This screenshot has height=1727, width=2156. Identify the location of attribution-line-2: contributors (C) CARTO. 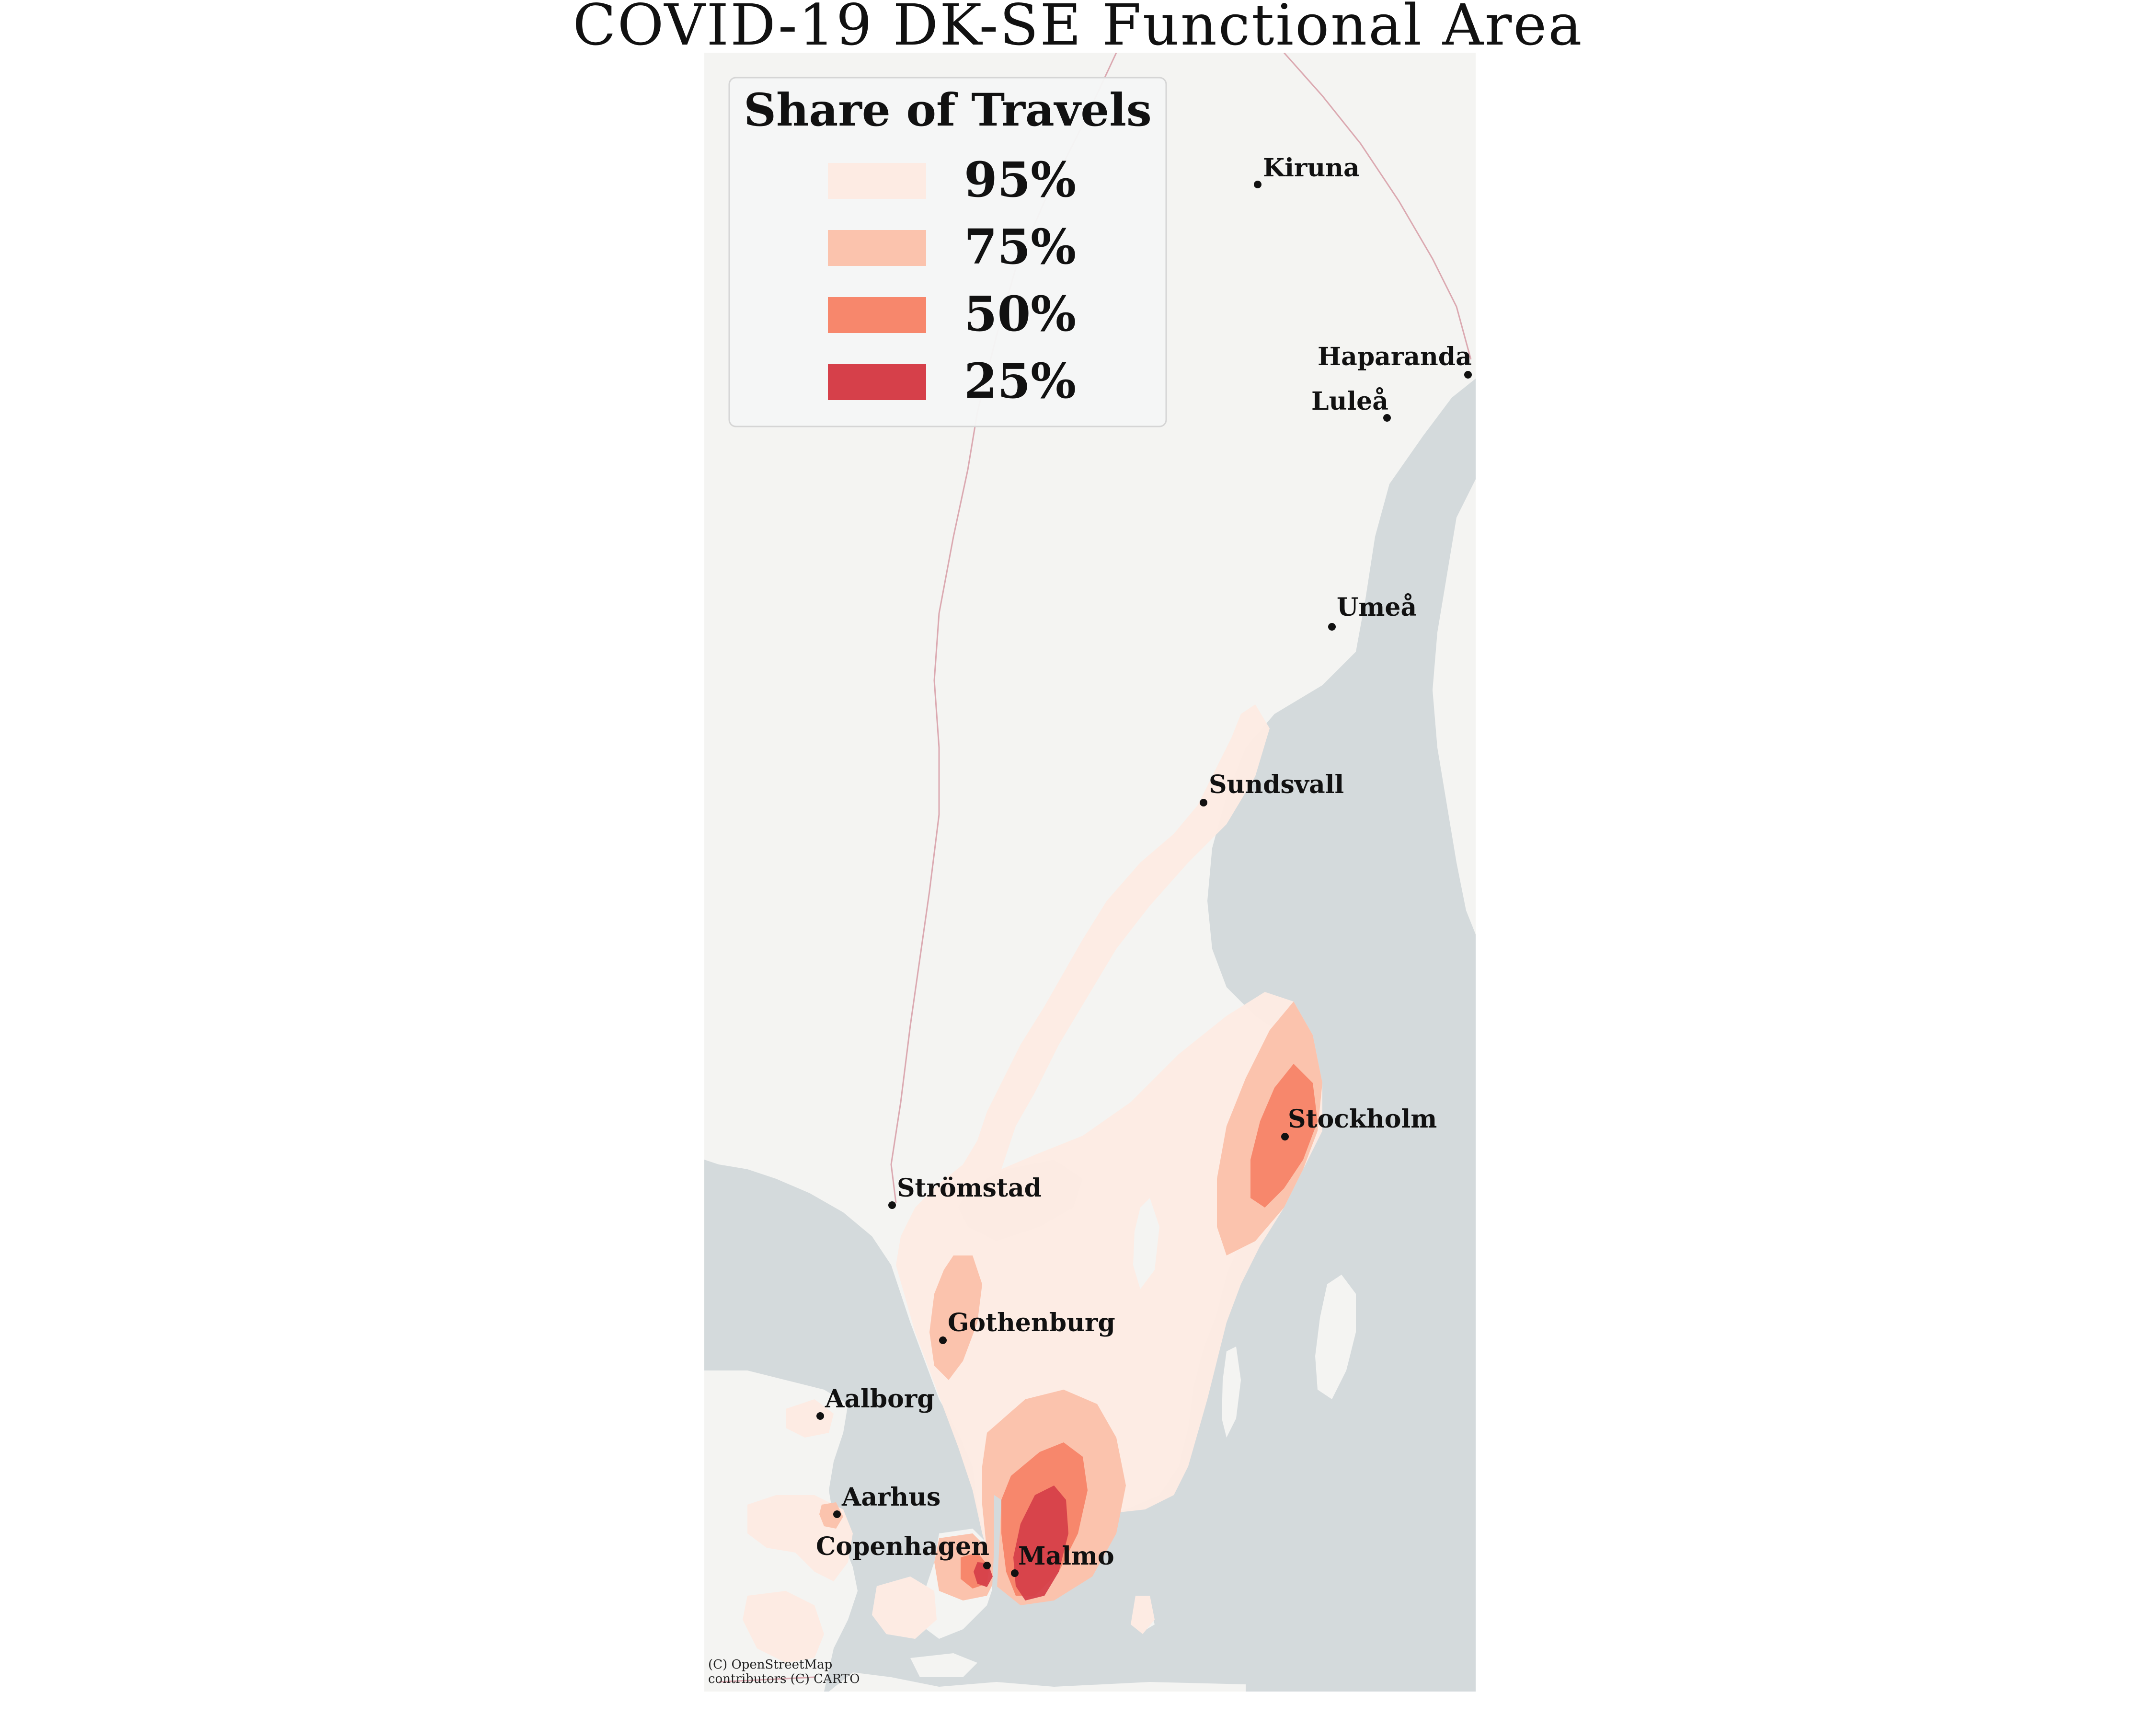
(784, 1679).